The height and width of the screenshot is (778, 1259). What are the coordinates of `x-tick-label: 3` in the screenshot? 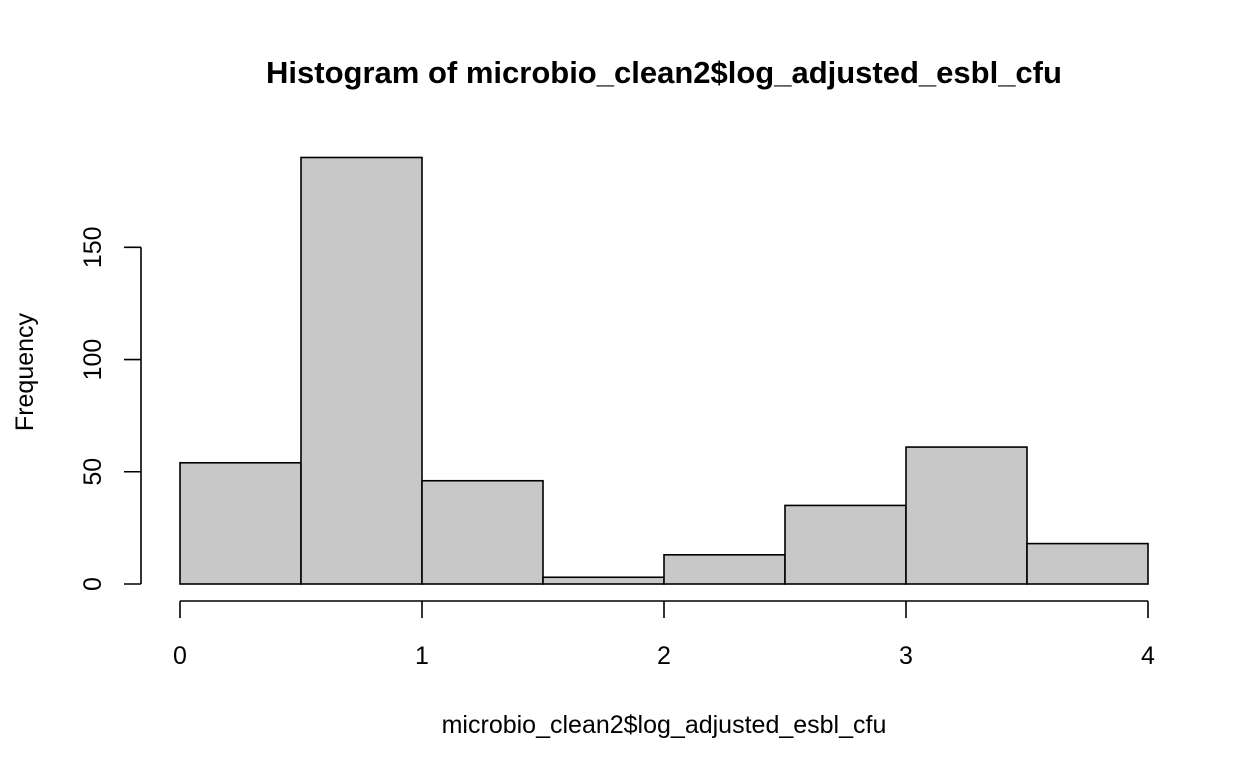 It's located at (906, 656).